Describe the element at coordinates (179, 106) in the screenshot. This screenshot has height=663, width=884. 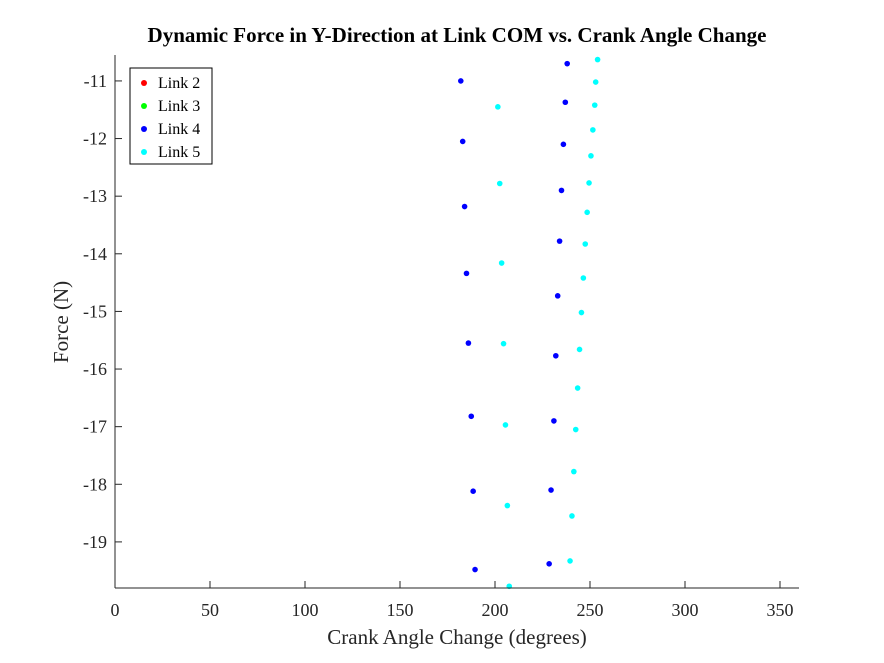
I see `legend-label: Link 3` at that location.